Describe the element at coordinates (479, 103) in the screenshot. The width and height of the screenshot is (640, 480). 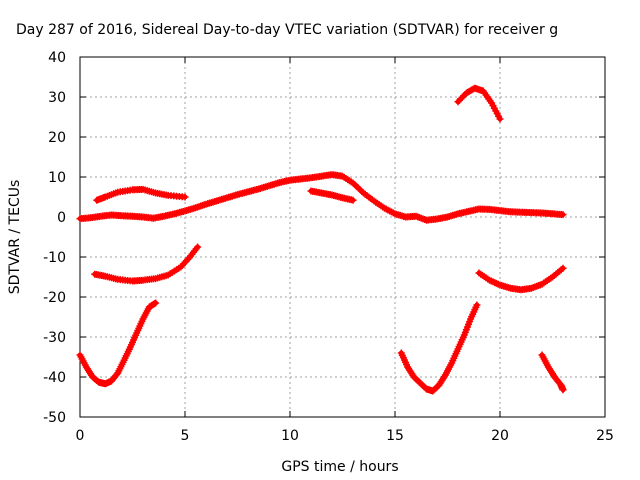
I see `series-arc-f` at that location.